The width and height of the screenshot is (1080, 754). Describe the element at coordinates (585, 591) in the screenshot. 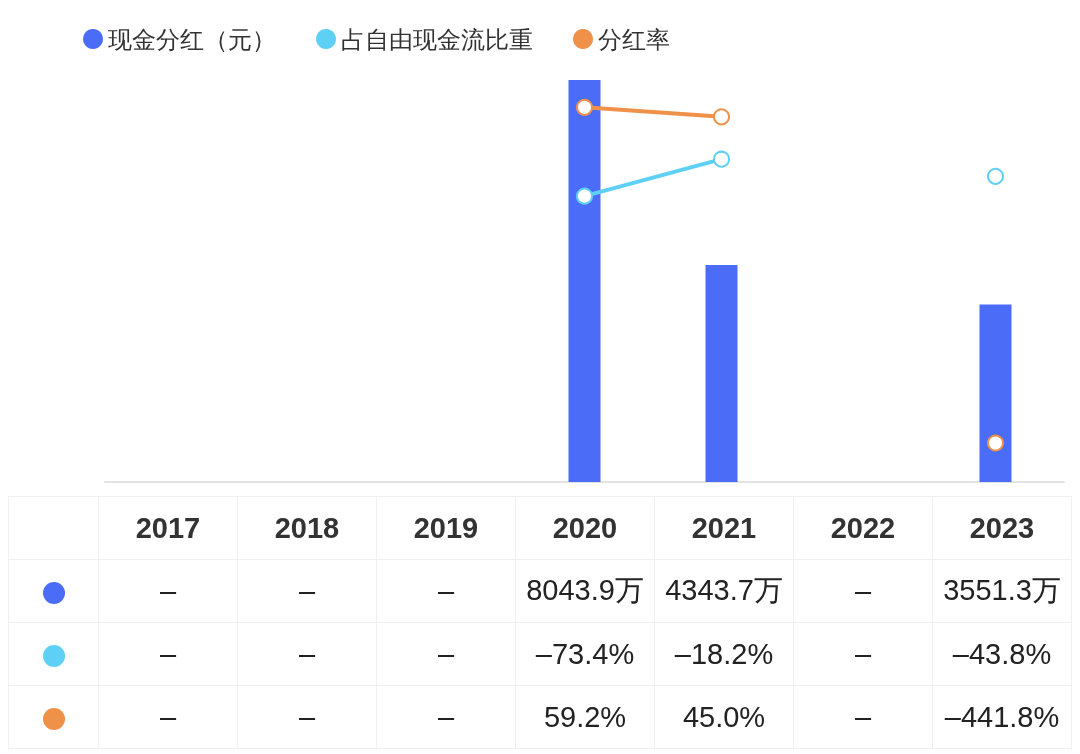

I see `data-label: 8043.9万` at that location.